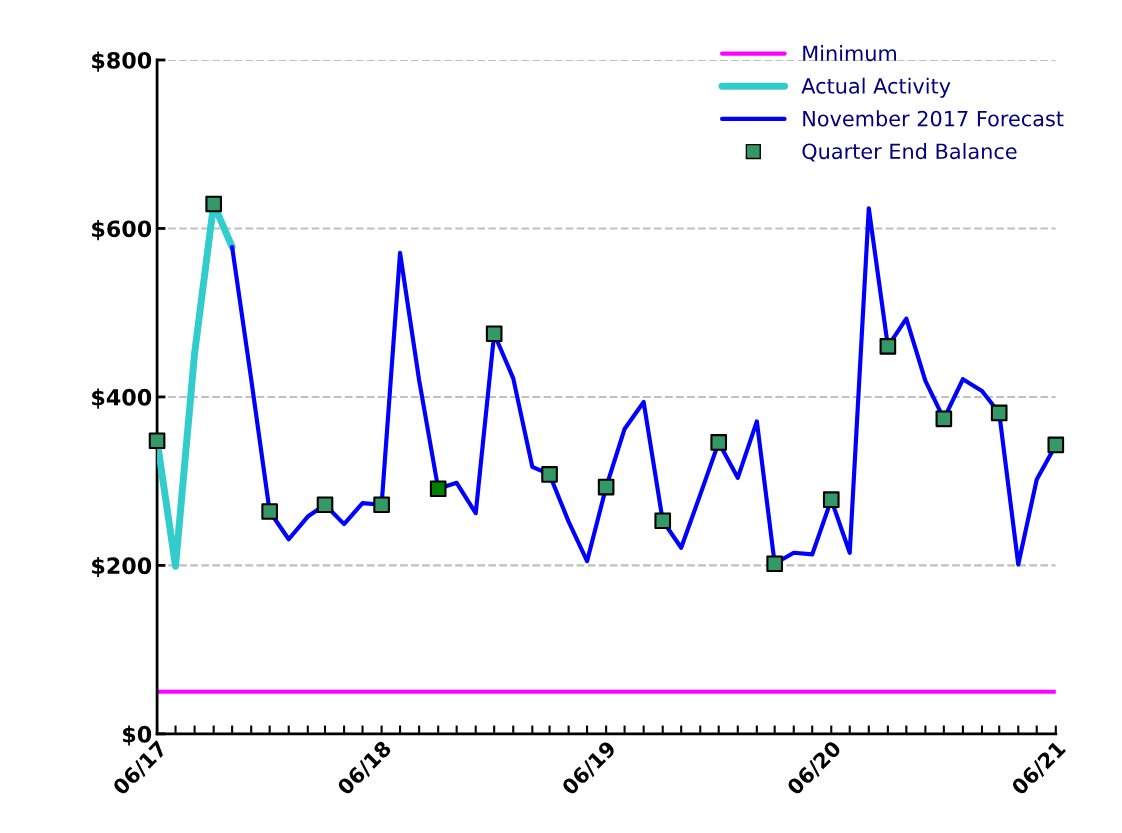  Describe the element at coordinates (122, 230) in the screenshot. I see `y-tick-label: $600` at that location.